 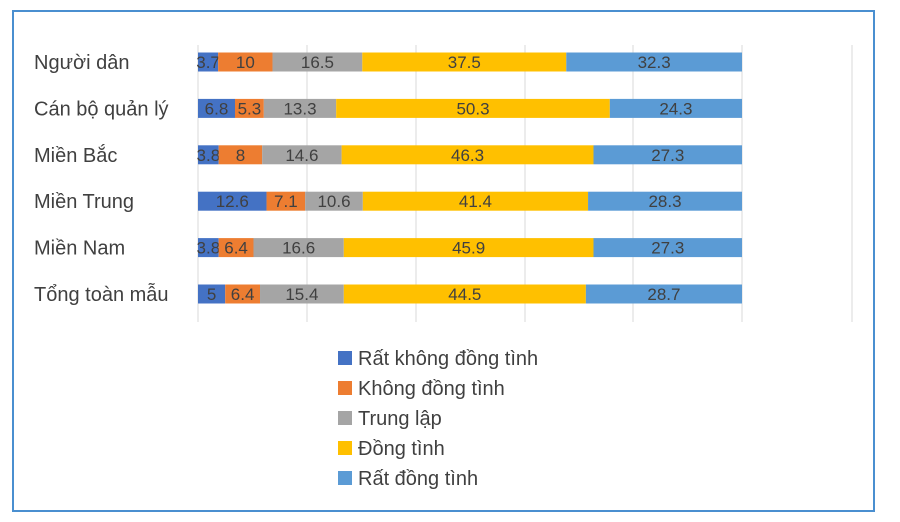 I want to click on data-label-rat-khong-dong-tinh-mien-nam: 3.8, so click(x=209, y=248).